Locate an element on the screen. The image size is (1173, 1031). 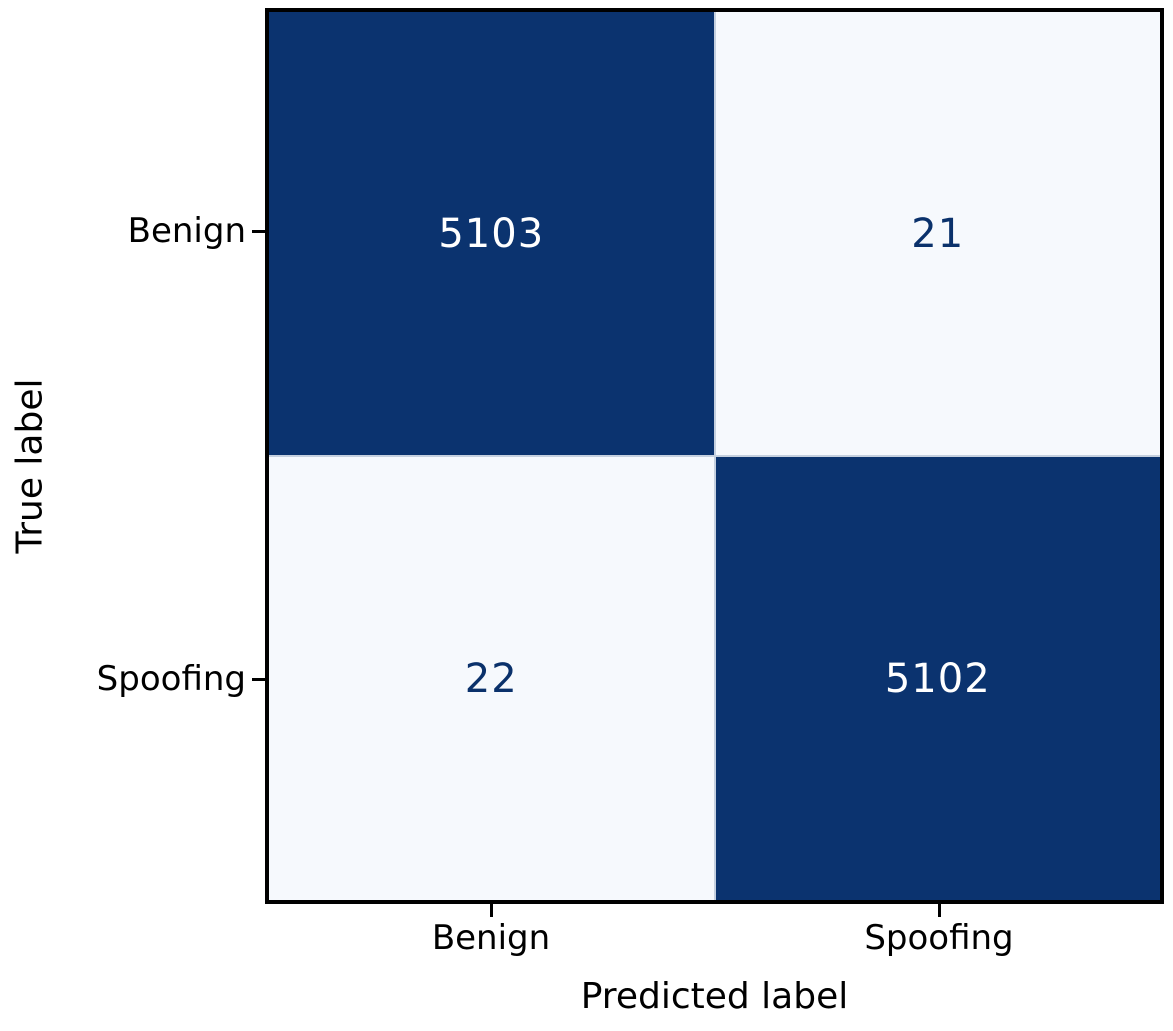
x-ticklabel-benign: Benign is located at coordinates (491, 938).